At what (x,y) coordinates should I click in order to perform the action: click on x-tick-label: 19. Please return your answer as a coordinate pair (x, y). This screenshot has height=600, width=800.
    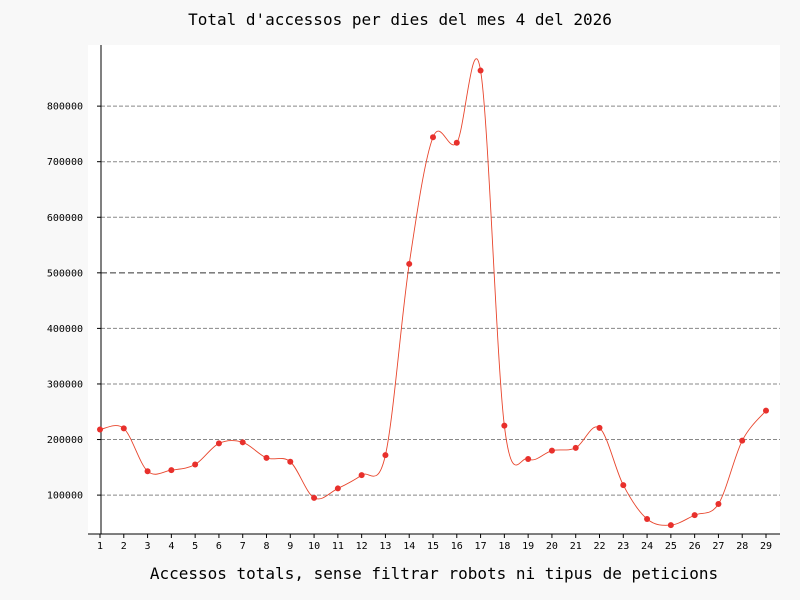
    Looking at the image, I should click on (528, 546).